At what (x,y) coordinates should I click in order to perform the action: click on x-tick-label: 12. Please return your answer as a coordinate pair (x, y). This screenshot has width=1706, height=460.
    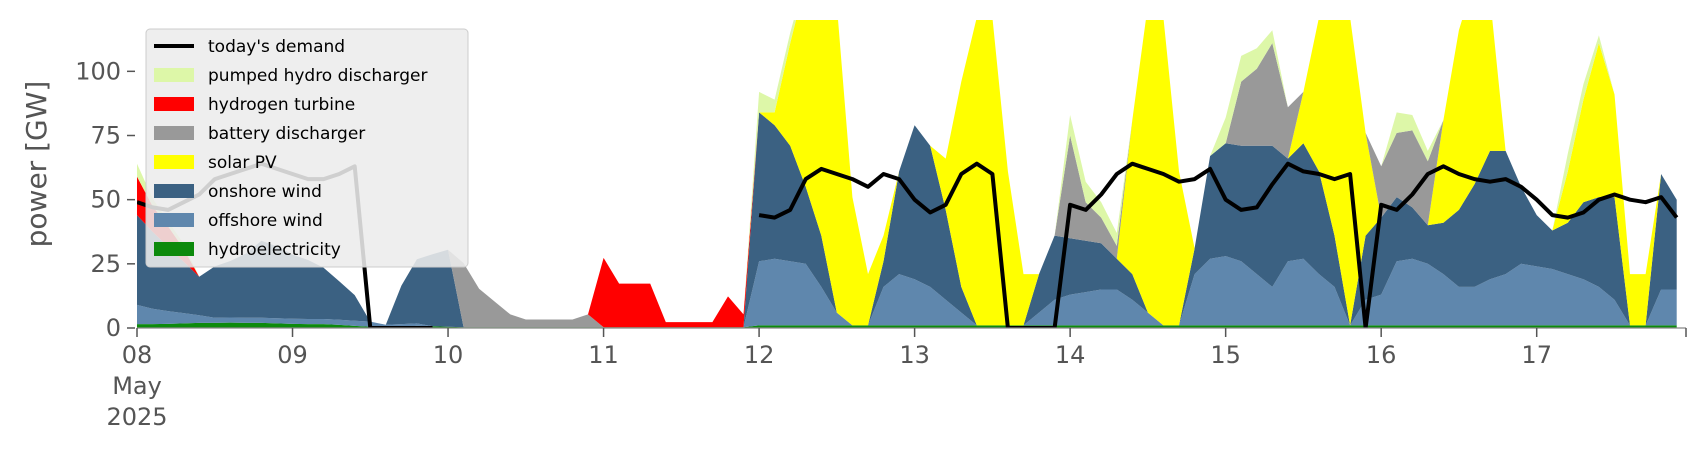
    Looking at the image, I should click on (759, 355).